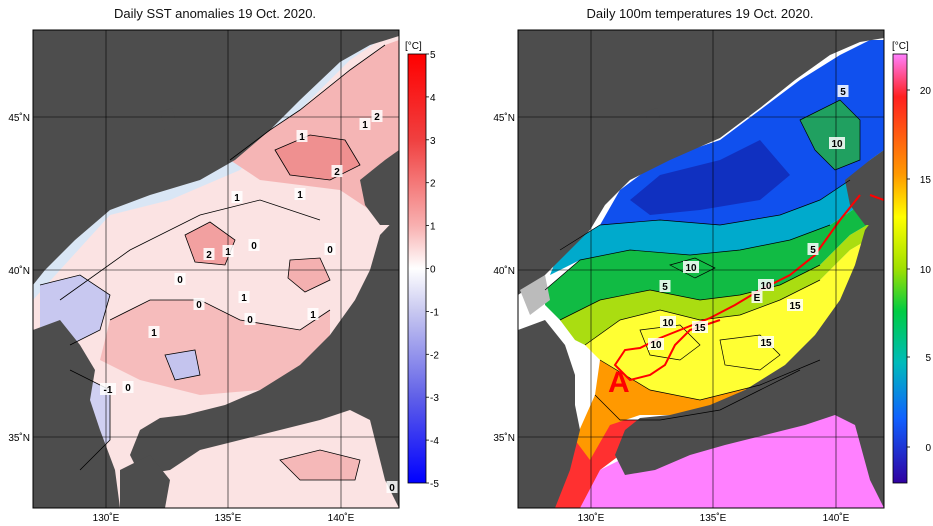 This screenshot has height=526, width=933. I want to click on left-lat-label: 40˚N, so click(19, 271).